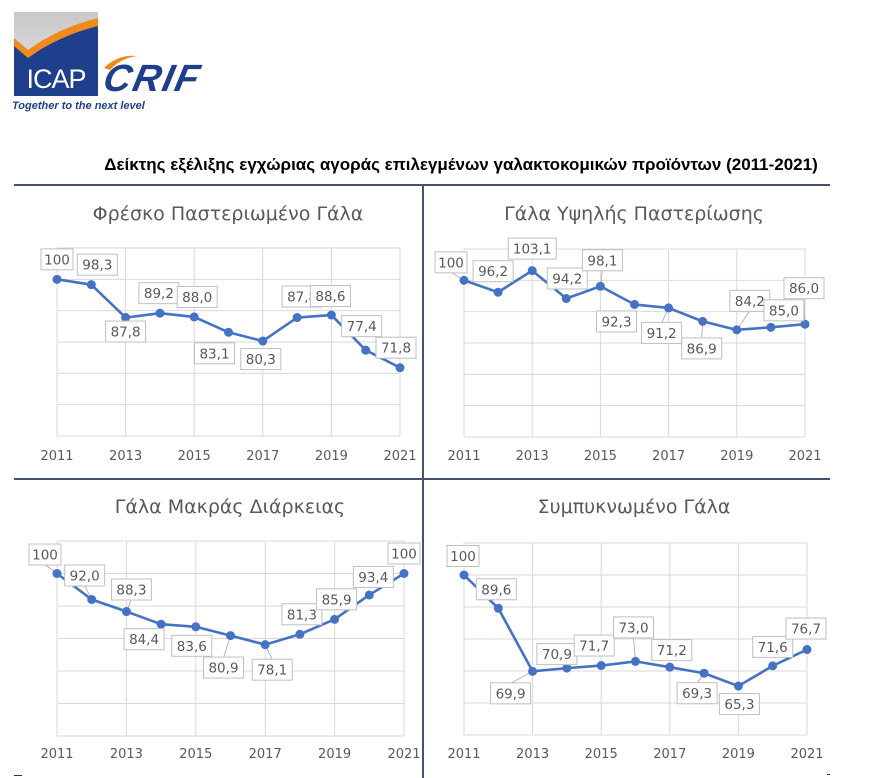  I want to click on data-label: 89,2, so click(159, 293).